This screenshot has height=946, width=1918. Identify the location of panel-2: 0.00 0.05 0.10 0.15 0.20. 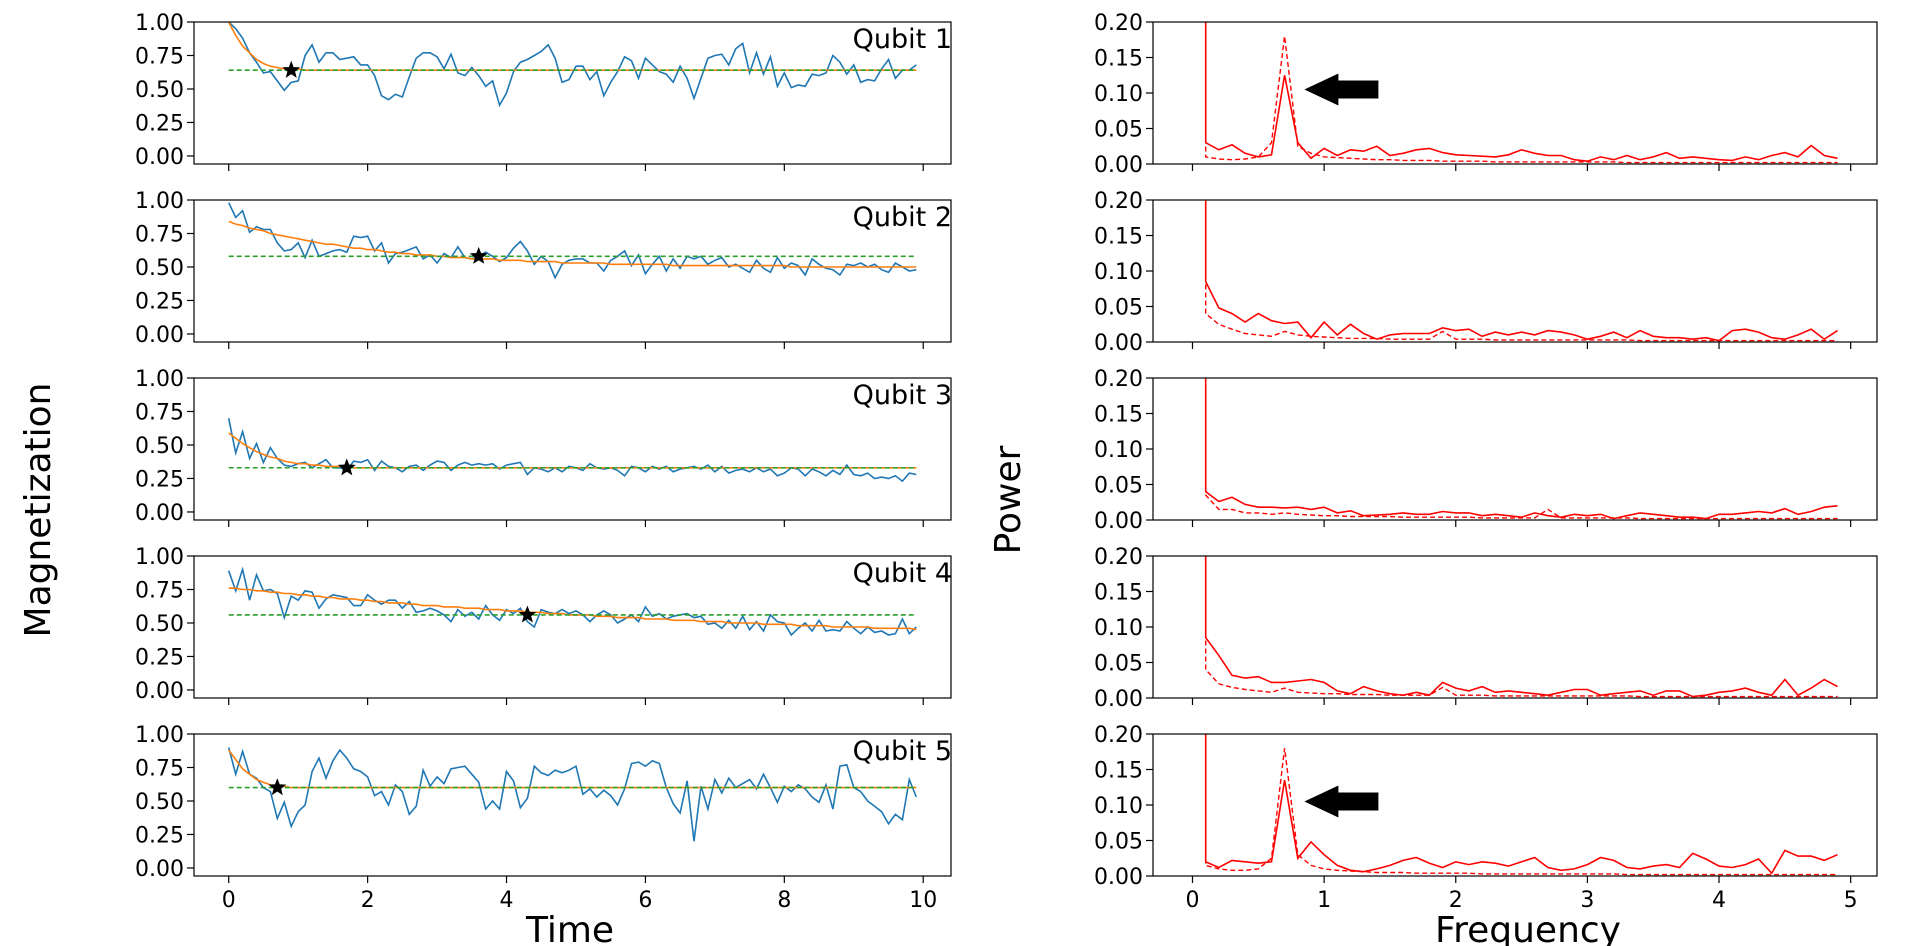
(1486, 272).